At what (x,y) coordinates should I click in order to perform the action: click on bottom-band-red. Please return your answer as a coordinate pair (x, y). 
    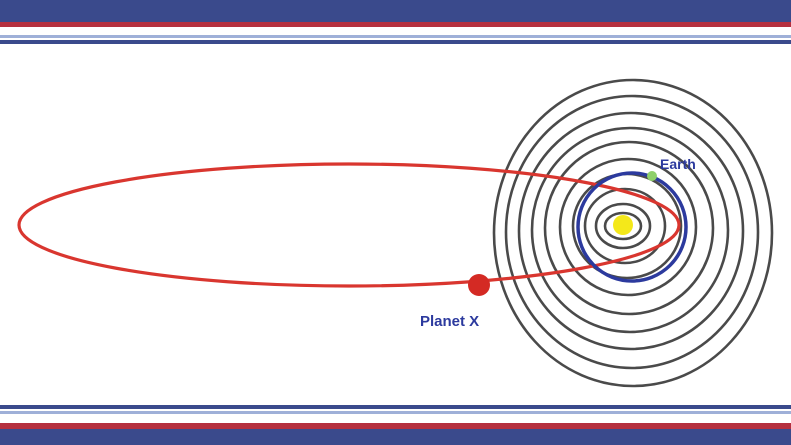
    Looking at the image, I should click on (395, 426).